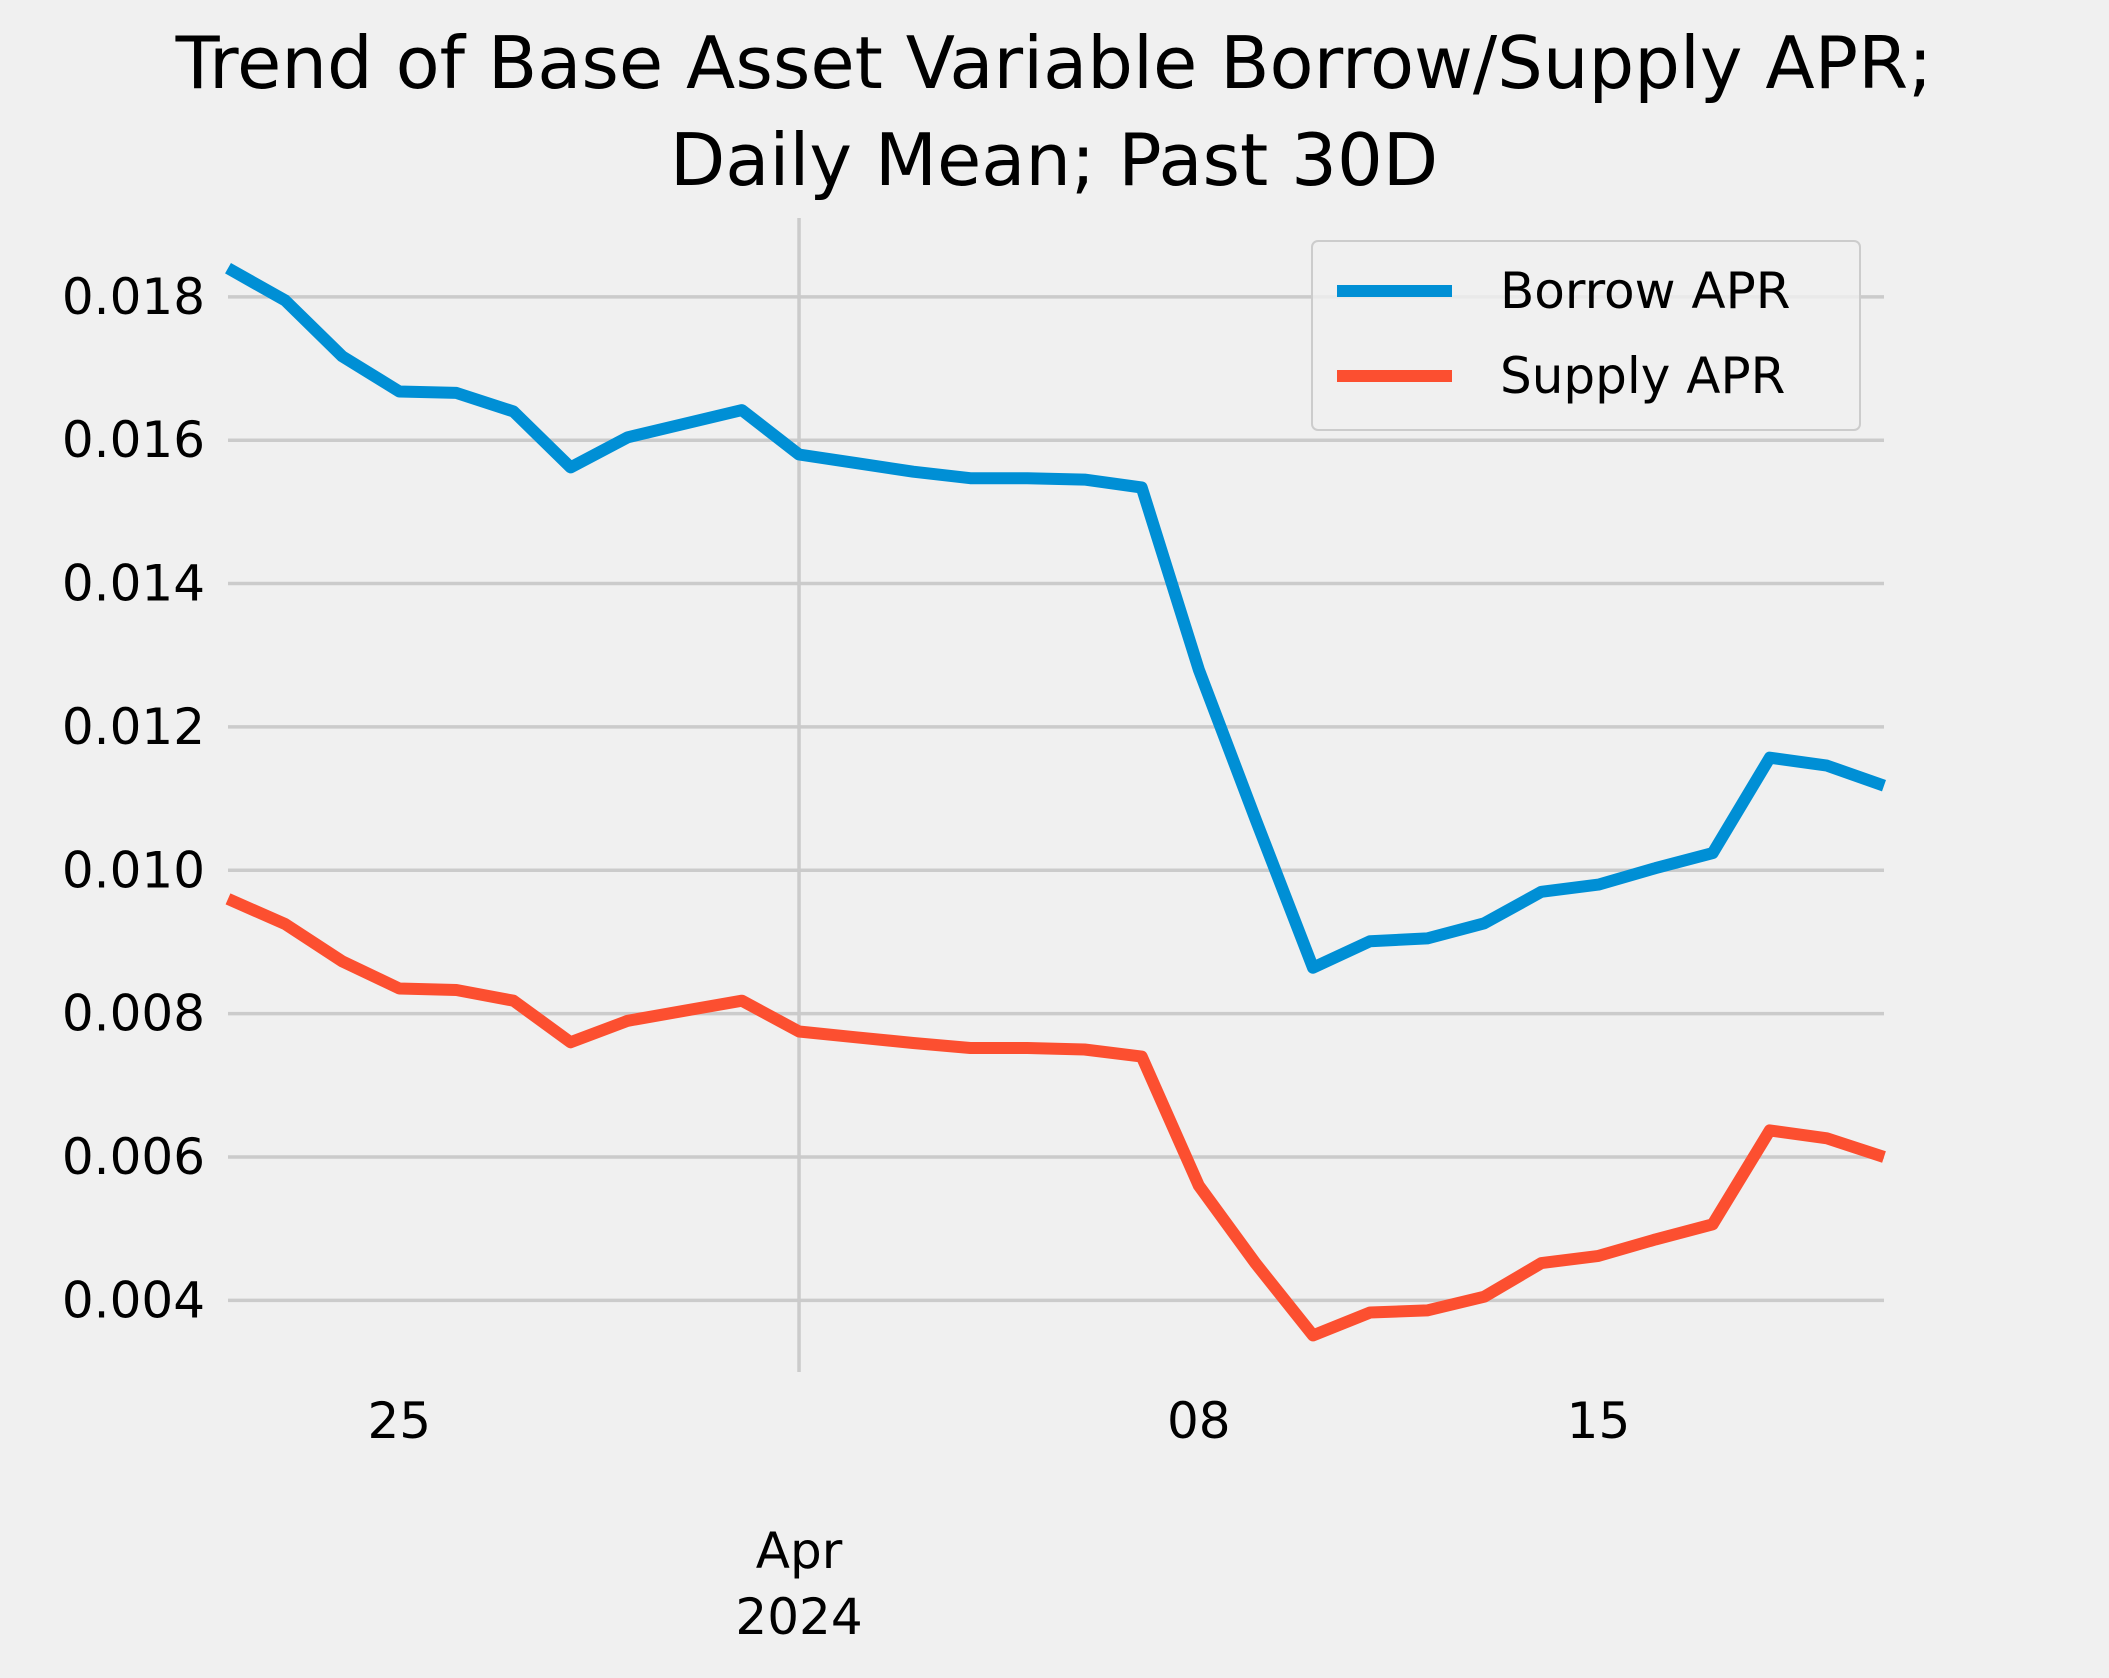  What do you see at coordinates (798, 1617) in the screenshot?
I see `x-tick-sublabel: 2024` at bounding box center [798, 1617].